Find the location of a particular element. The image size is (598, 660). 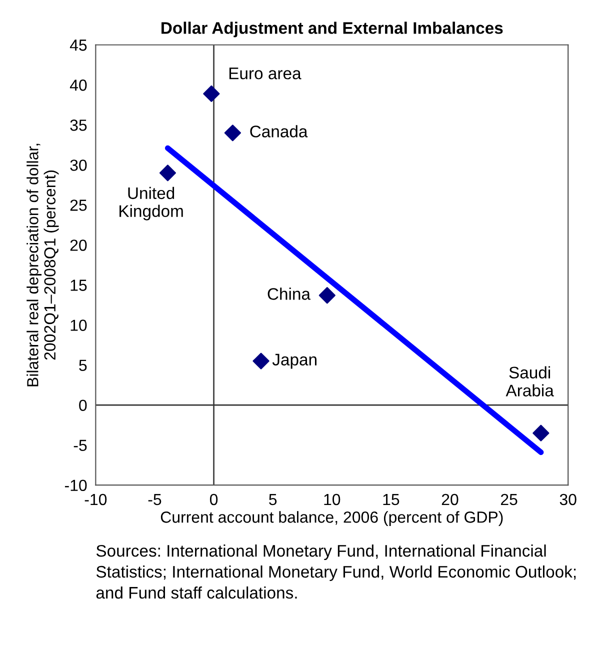

y-tick-label: 45 is located at coordinates (78, 45).